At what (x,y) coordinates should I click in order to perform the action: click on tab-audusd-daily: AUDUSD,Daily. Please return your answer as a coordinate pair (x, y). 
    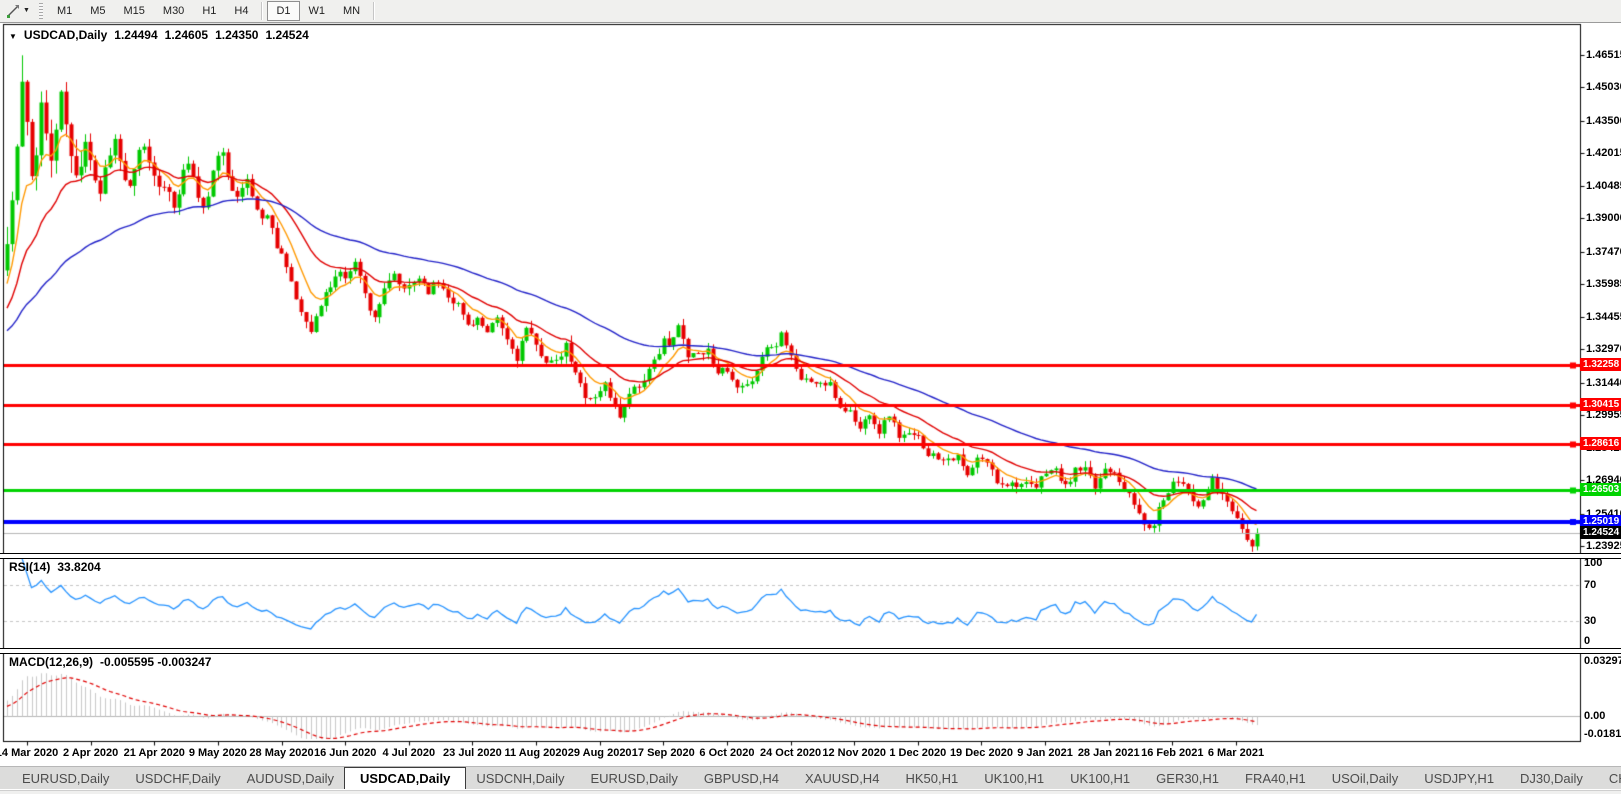
    Looking at the image, I should click on (290, 778).